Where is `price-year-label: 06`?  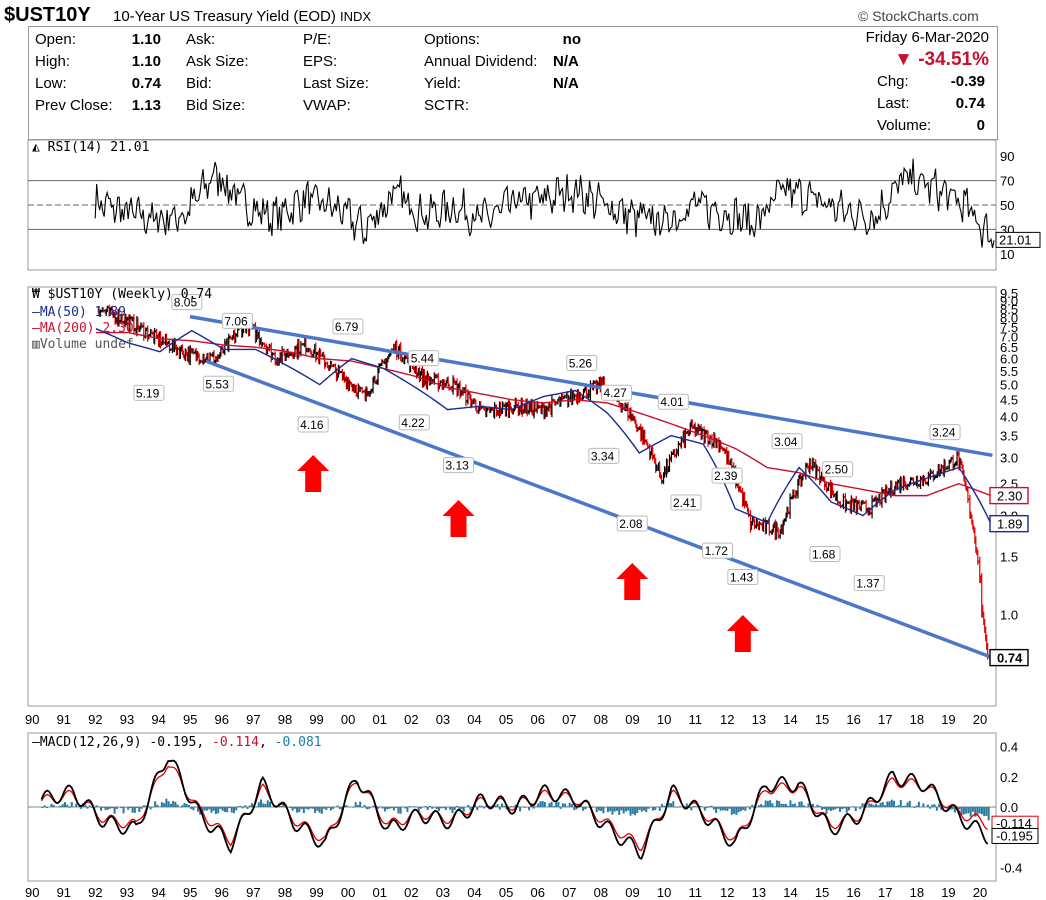
price-year-label: 06 is located at coordinates (537, 719).